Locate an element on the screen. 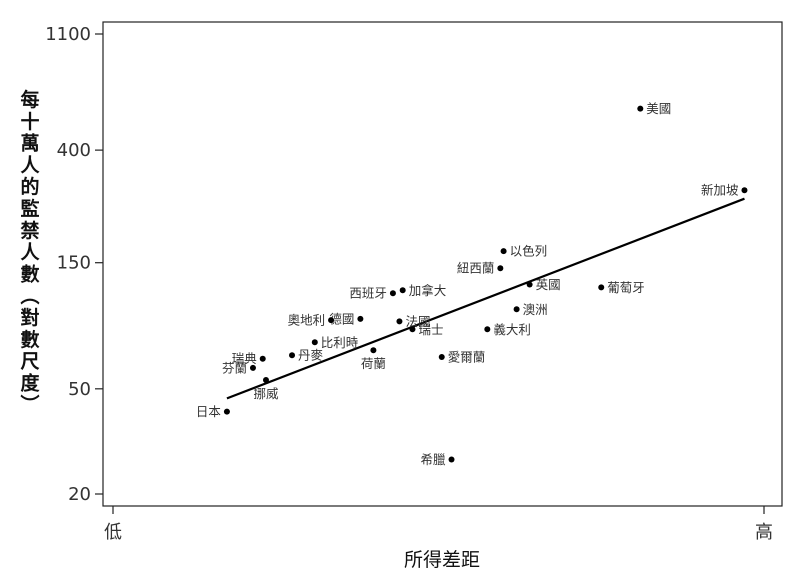 The height and width of the screenshot is (581, 800). point-label: 希臘 is located at coordinates (434, 459).